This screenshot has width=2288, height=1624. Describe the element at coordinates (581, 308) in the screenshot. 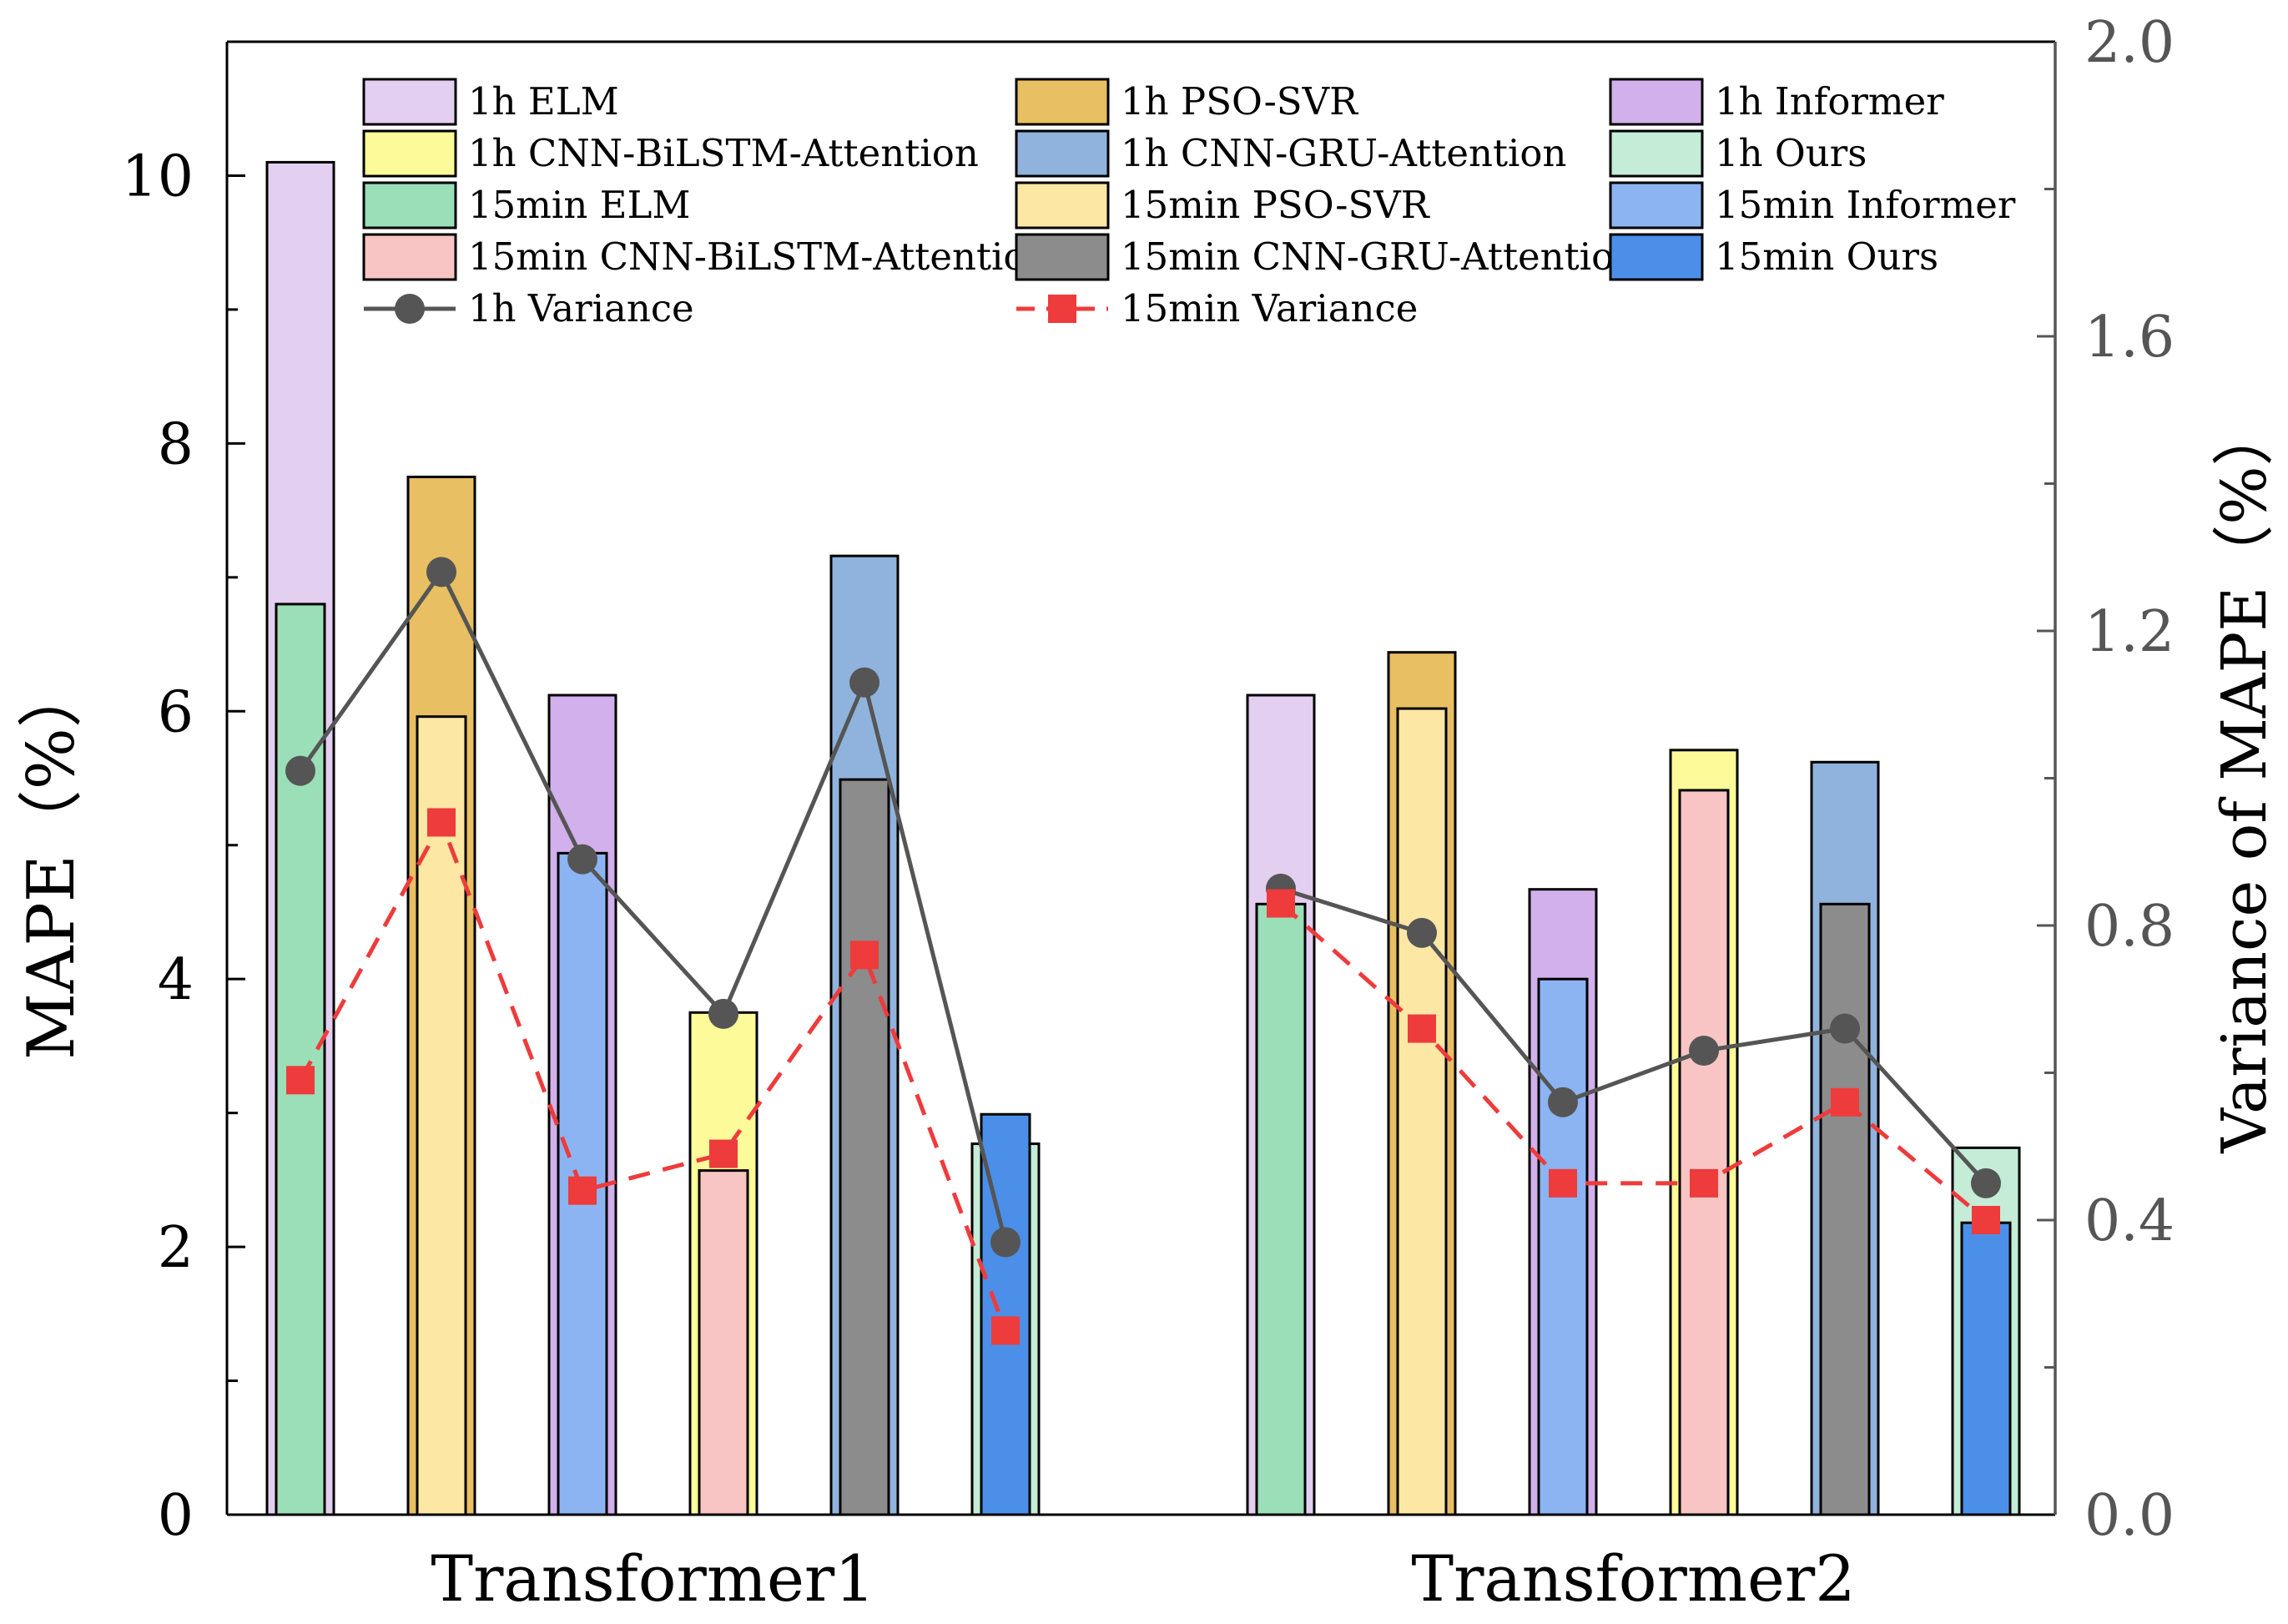

I see `legend-label-1h-variance: 1h Variance` at that location.